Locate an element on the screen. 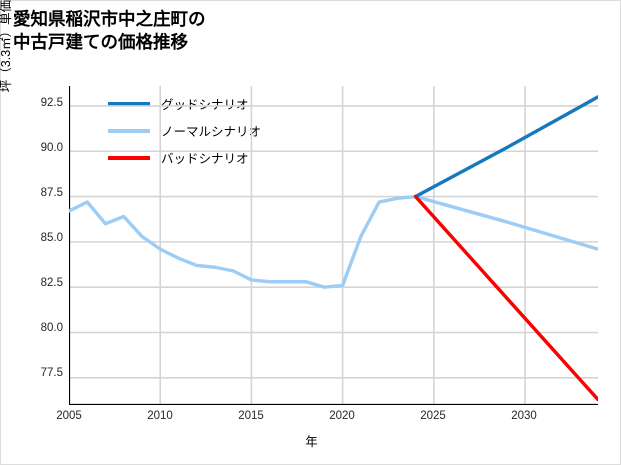  y-tick-label: 87.5 is located at coordinates (51, 193).